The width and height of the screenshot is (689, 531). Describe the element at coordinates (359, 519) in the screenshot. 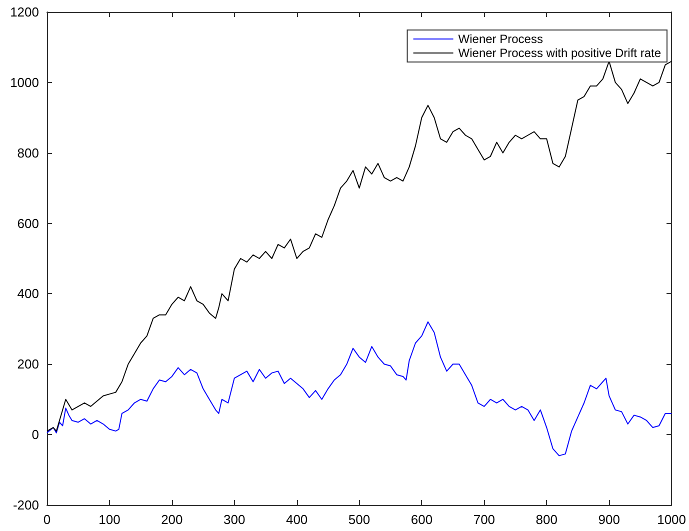

I see `x-tick-label: 500` at that location.